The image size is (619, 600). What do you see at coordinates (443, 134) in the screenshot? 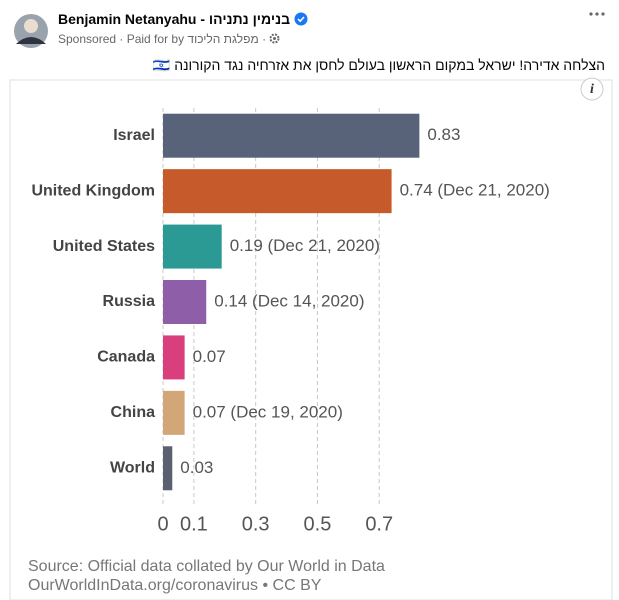
I see `value-label: 0.83` at bounding box center [443, 134].